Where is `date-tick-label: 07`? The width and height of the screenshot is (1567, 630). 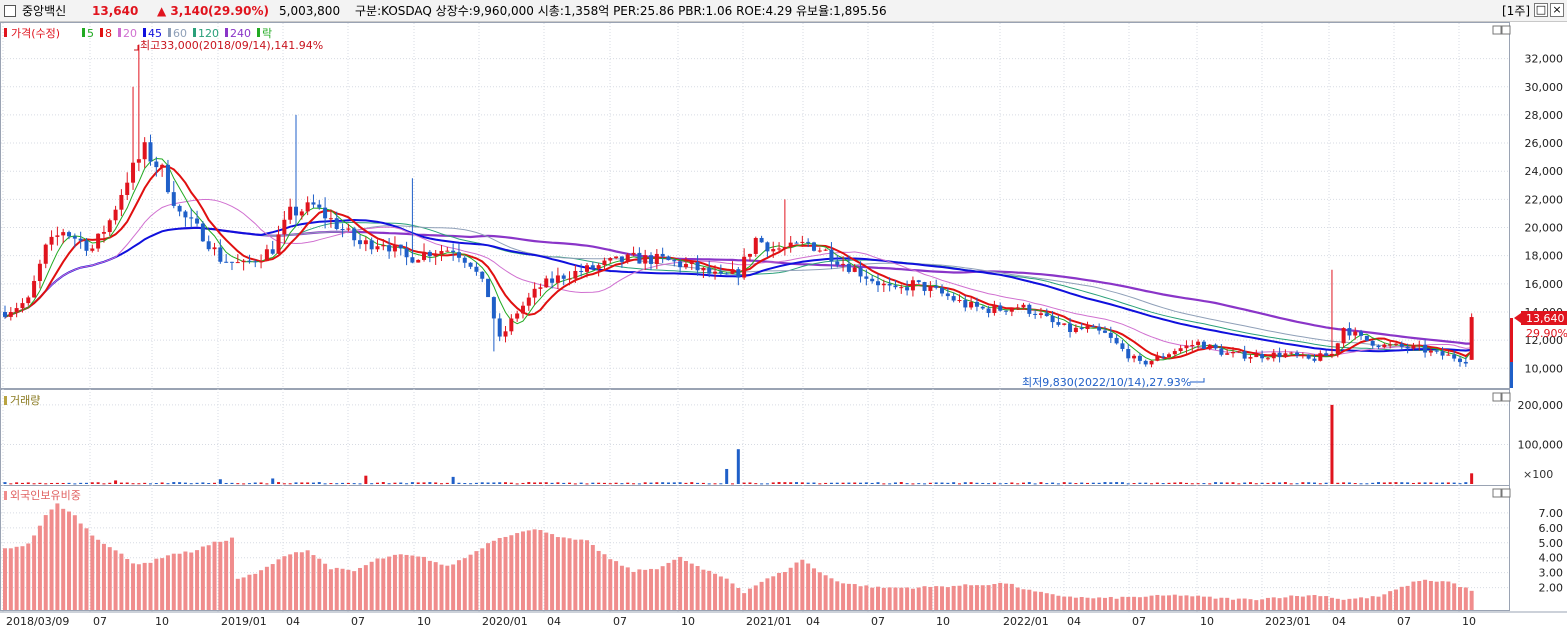 date-tick-label: 07 is located at coordinates (1139, 621).